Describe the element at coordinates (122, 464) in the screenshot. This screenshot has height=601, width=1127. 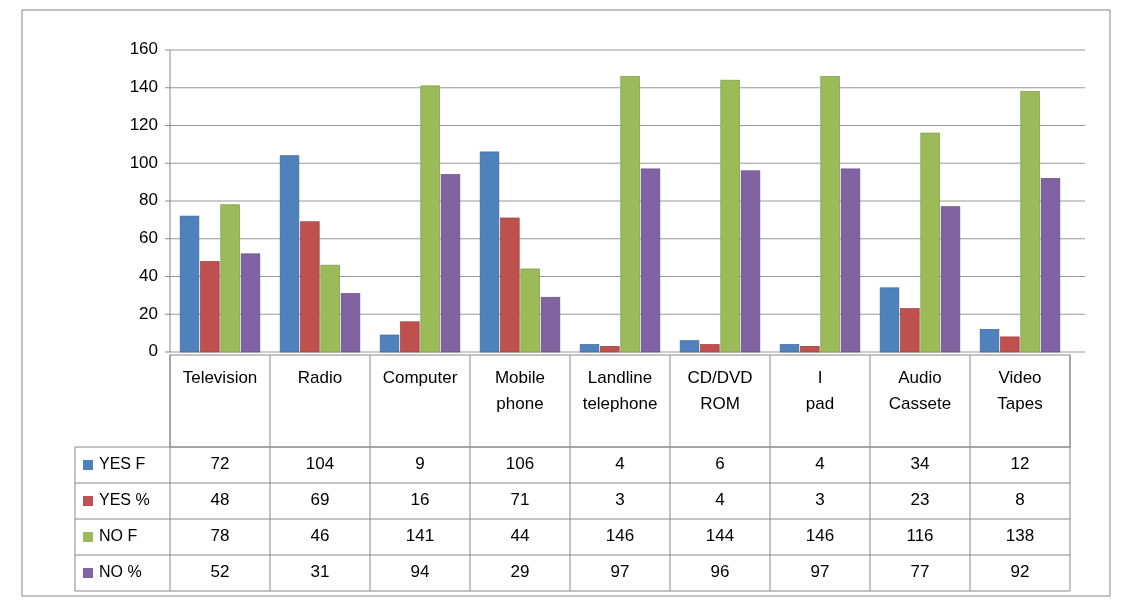
I see `legend-label: YES F` at that location.